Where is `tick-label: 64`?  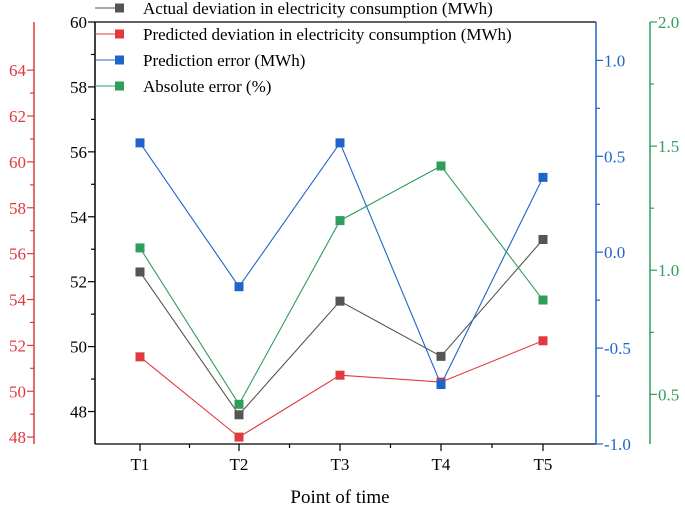
tick-label: 64 is located at coordinates (18, 70).